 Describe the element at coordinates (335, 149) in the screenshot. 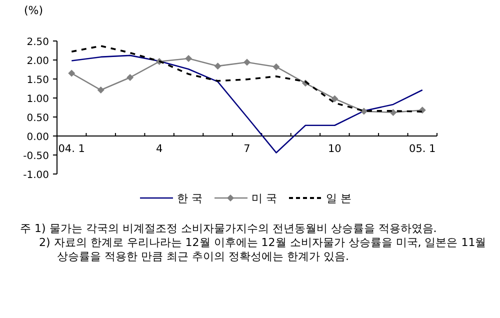

I see `x-tick-label: 10` at that location.